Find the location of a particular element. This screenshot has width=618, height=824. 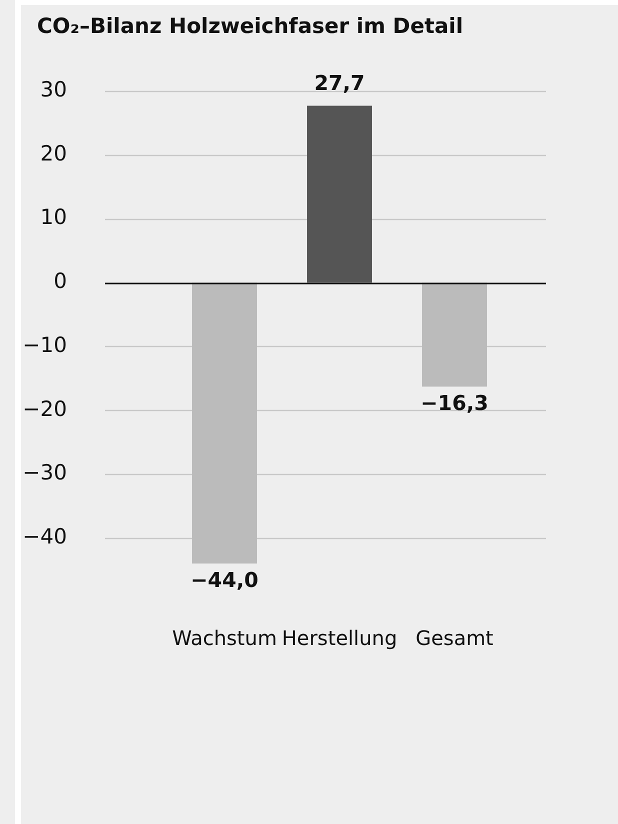

data-label: −16,3 is located at coordinates (454, 403).